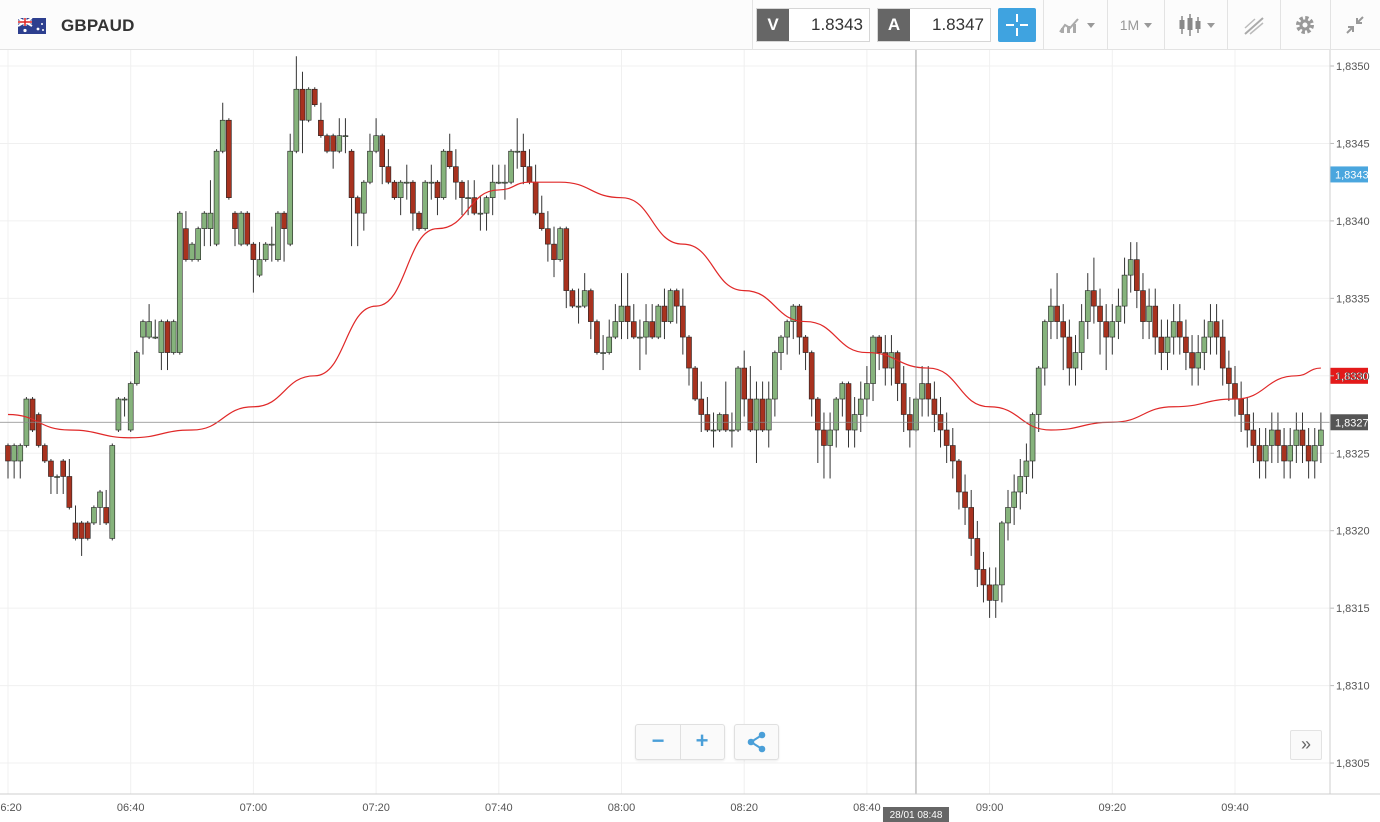  What do you see at coordinates (658, 742) in the screenshot?
I see `zoom-out-button: −` at bounding box center [658, 742].